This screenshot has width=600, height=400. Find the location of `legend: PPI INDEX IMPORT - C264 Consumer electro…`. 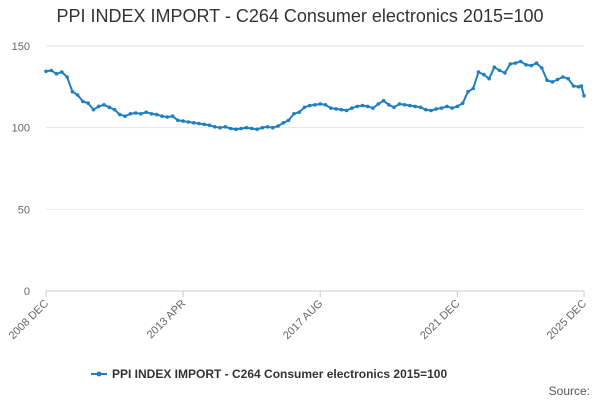

legend: PPI INDEX IMPORT - C264 Consumer electro… is located at coordinates (269, 374).